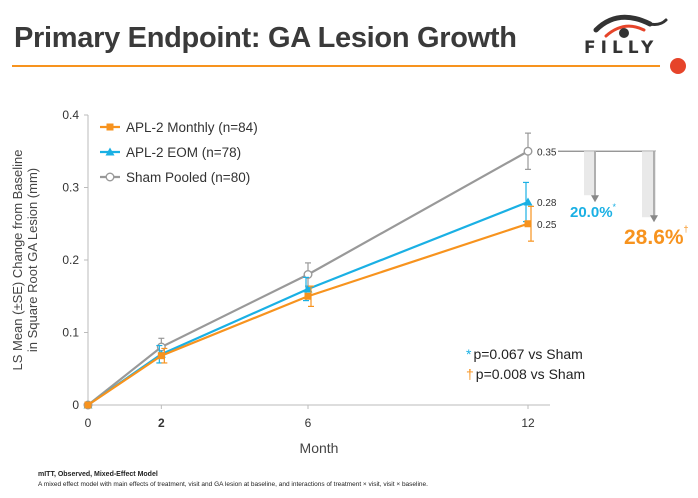 This screenshot has height=498, width=698. Describe the element at coordinates (686, 229) in the screenshot. I see `reduction-monthly-symbol: †` at that location.